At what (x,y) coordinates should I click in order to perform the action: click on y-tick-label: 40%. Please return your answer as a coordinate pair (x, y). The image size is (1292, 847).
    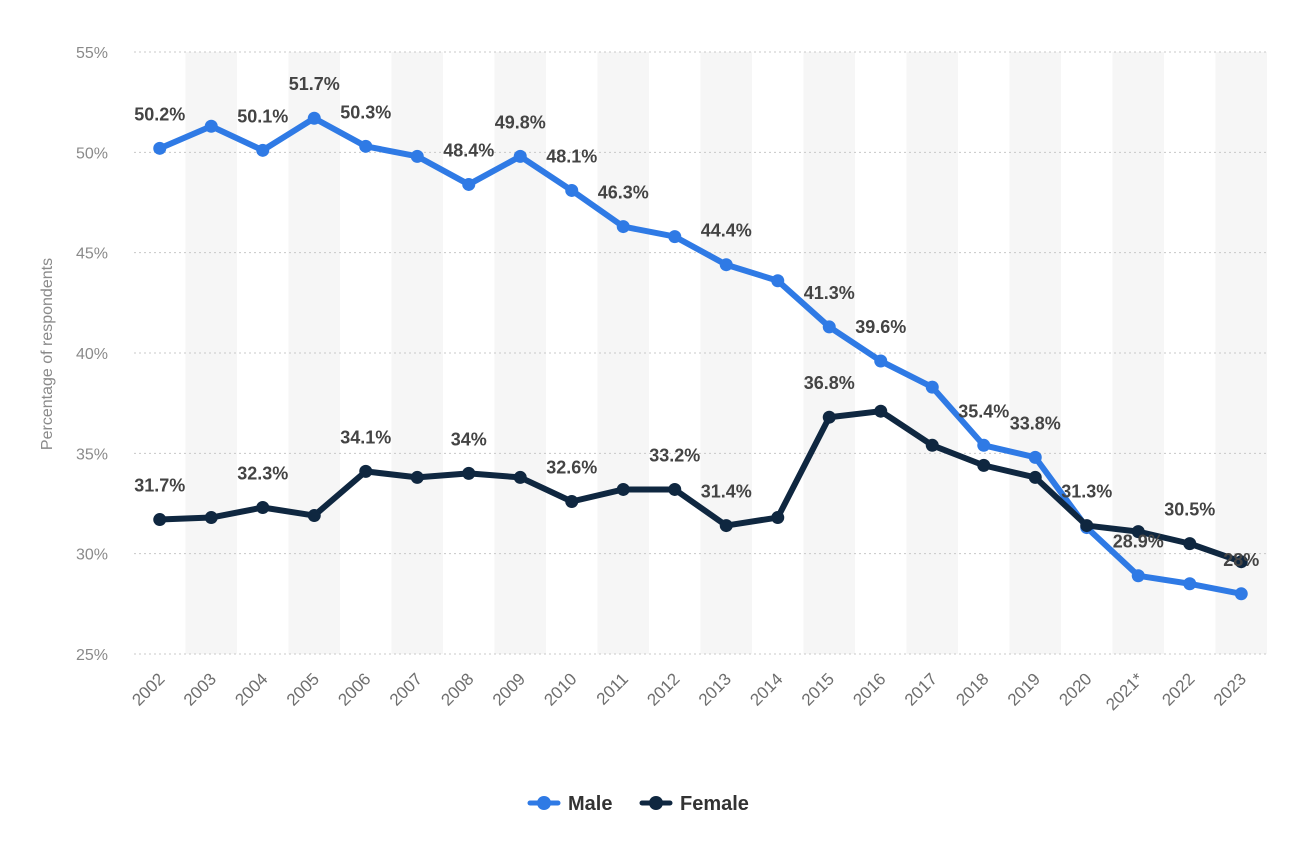
    Looking at the image, I should click on (92, 354).